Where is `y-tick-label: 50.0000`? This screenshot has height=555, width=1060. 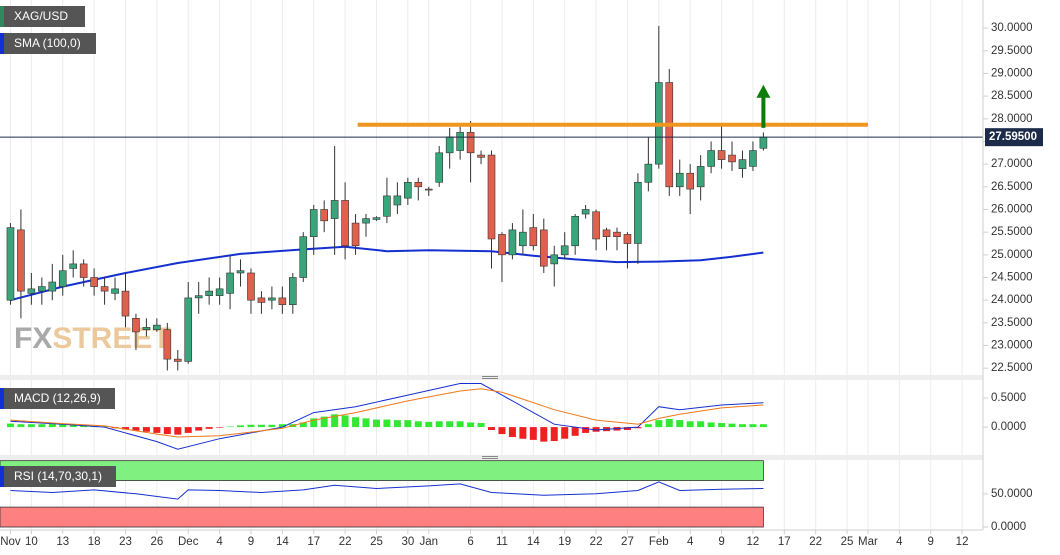
y-tick-label: 50.0000 is located at coordinates (1012, 494).